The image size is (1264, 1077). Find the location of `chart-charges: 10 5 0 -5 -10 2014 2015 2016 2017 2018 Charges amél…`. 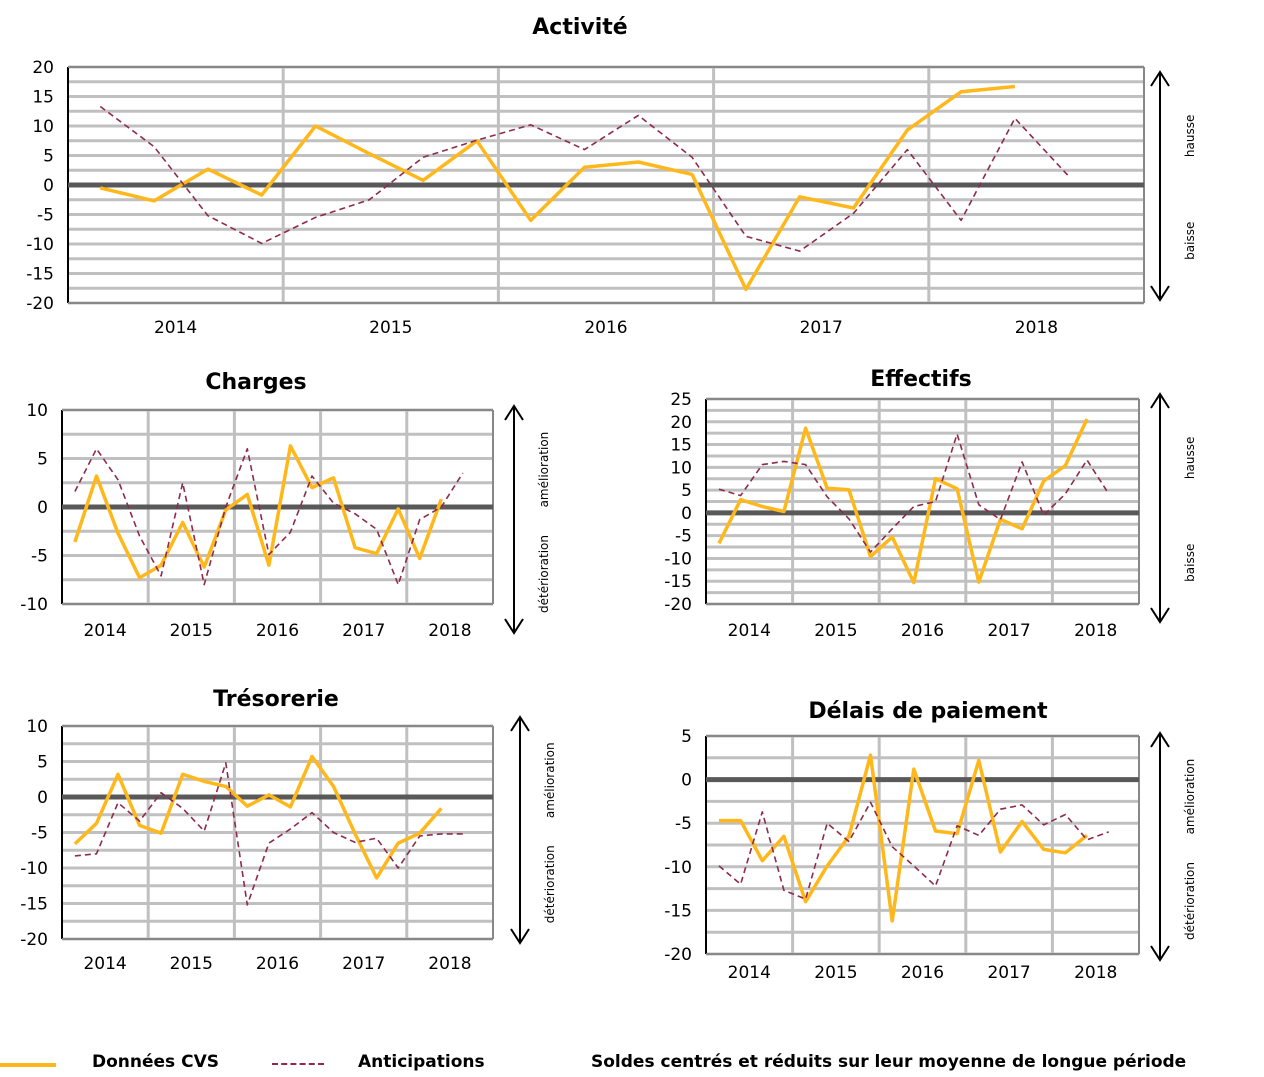

chart-charges: 10 5 0 -5 -10 2014 2015 2016 2017 2018 Charges amél… is located at coordinates (285, 505).